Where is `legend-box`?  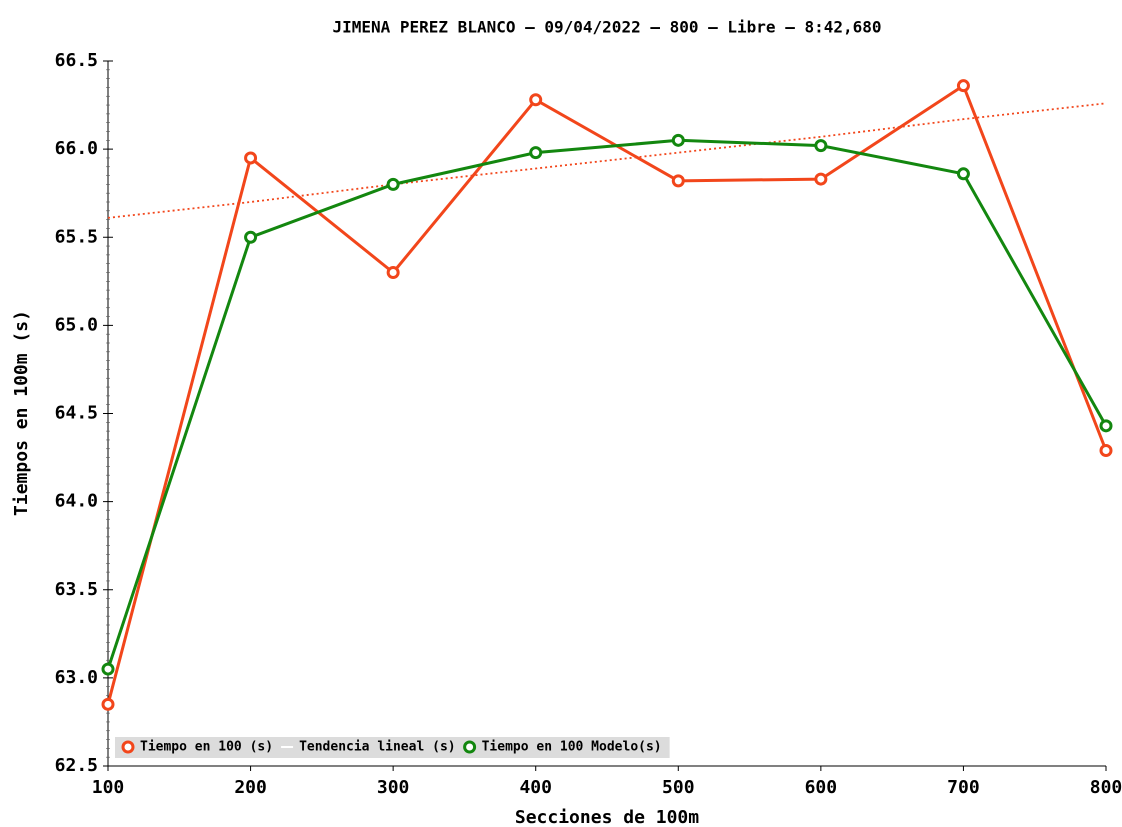
legend-box is located at coordinates (392, 747).